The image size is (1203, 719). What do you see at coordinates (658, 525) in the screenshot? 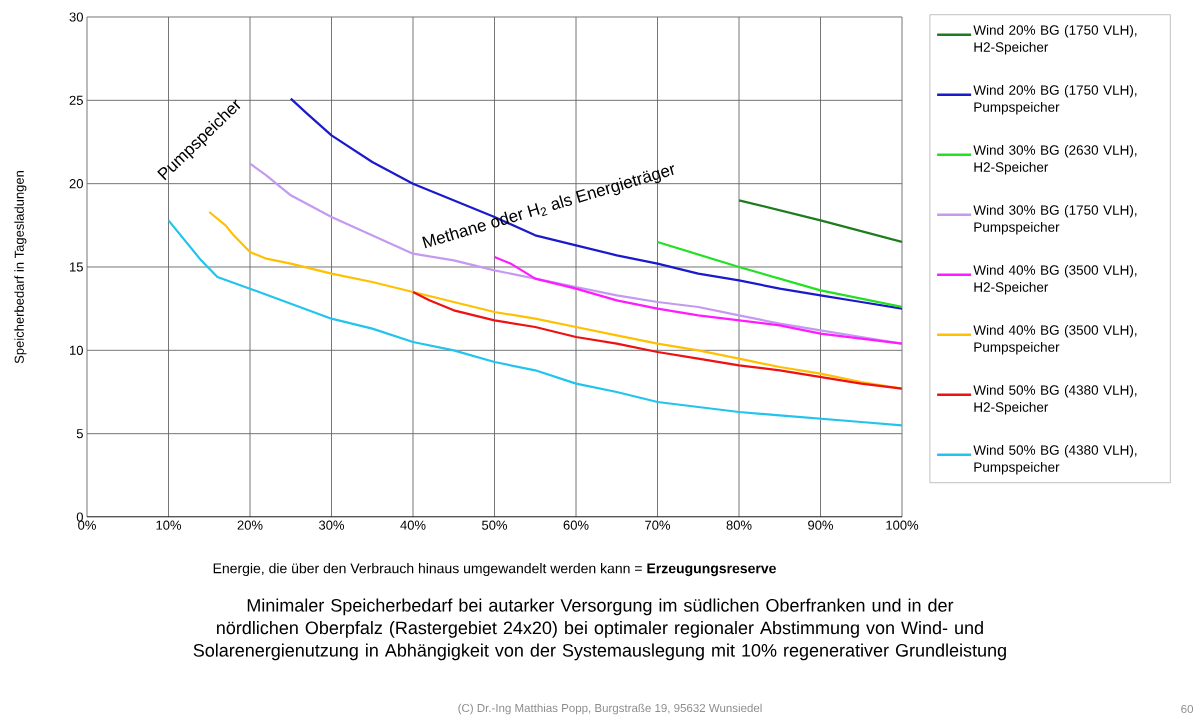
I see `x-tick-label: 70%` at bounding box center [658, 525].